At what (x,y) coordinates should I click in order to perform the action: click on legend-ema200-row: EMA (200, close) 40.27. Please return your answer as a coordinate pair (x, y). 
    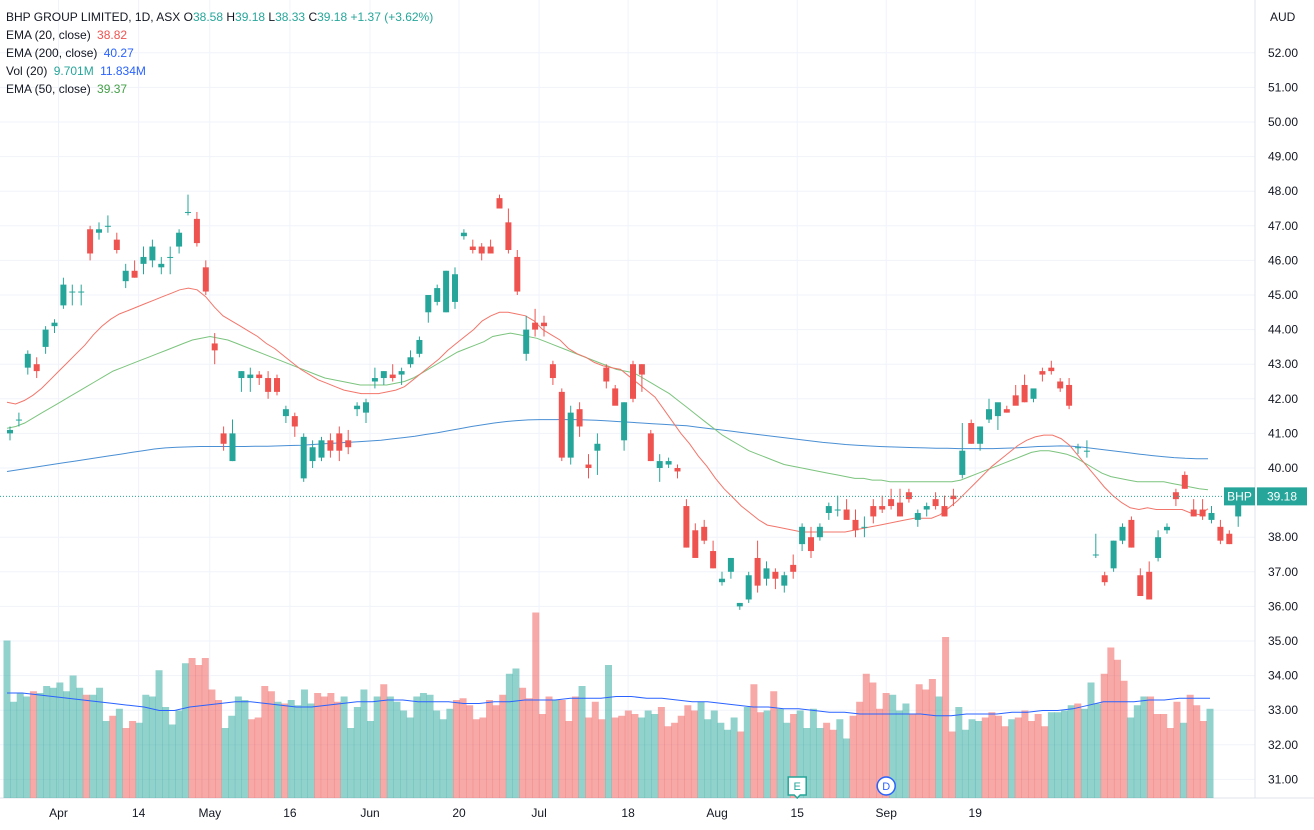
    Looking at the image, I should click on (219, 53).